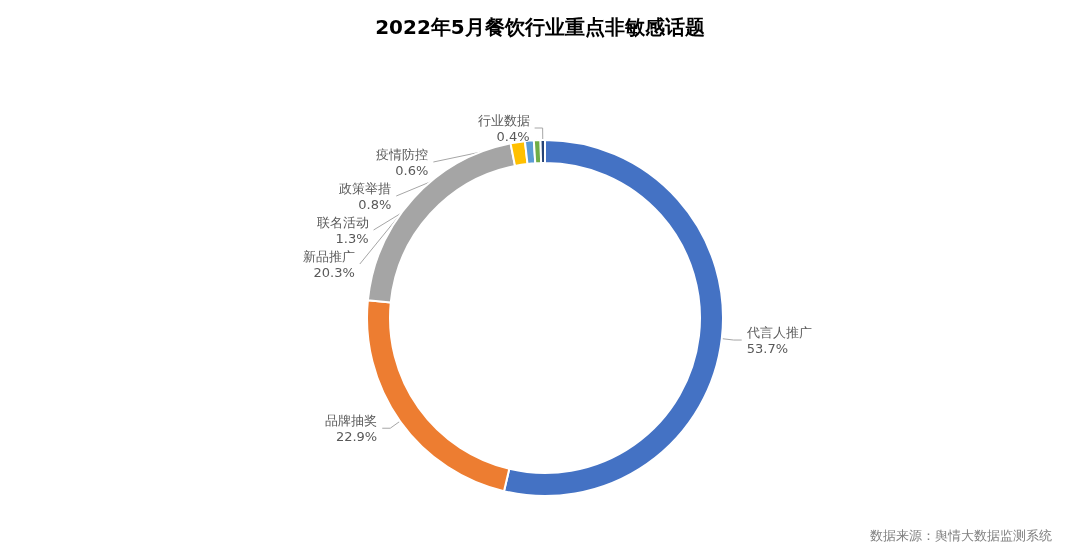  I want to click on slice-label: 代言人推广, so click(778, 332).